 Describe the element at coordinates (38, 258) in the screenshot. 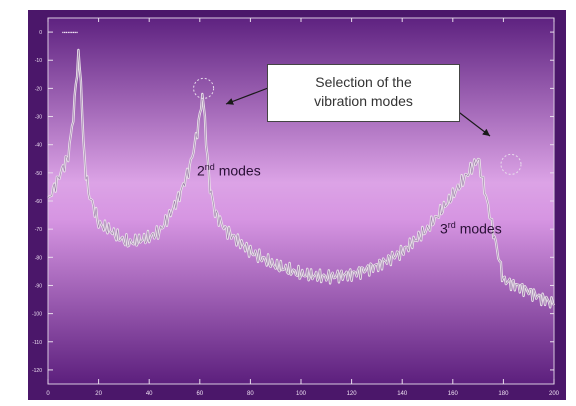

I see `y-tick-label-8: -80` at that location.